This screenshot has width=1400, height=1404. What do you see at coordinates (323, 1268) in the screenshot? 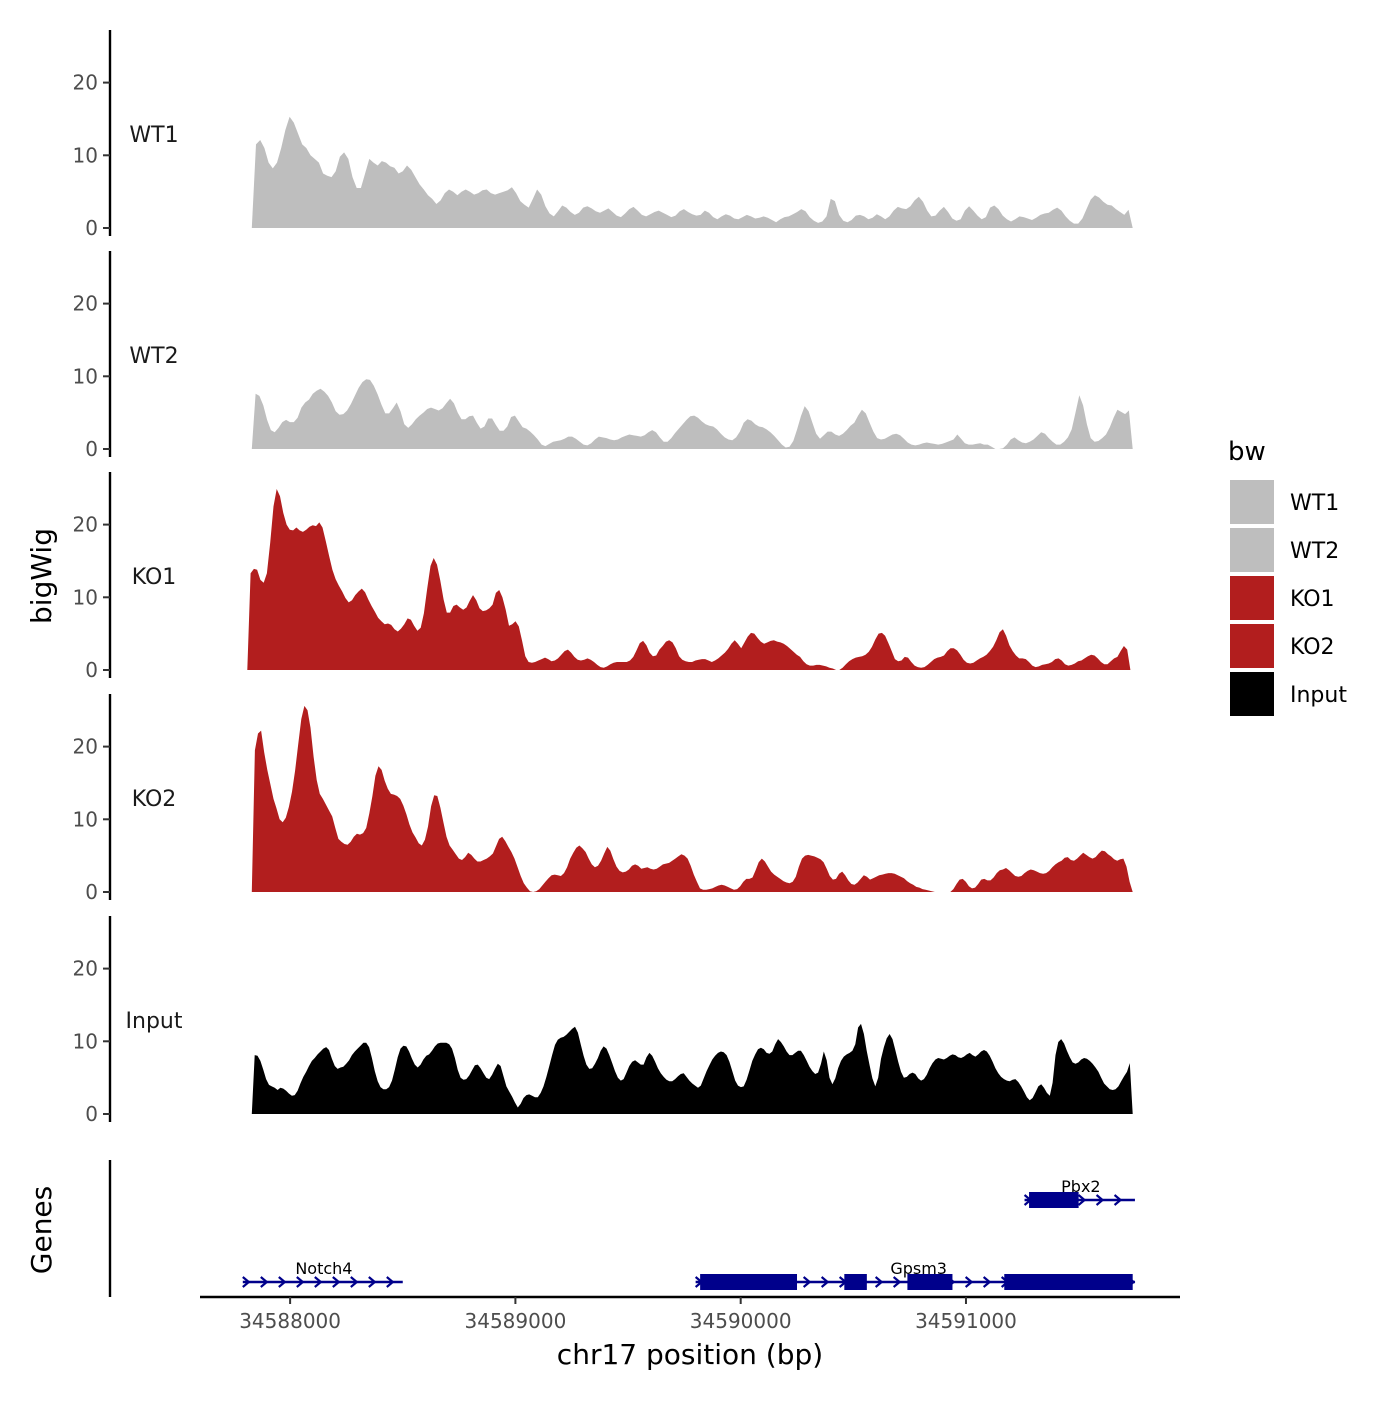
I see `gene-label: Notch4` at bounding box center [323, 1268].